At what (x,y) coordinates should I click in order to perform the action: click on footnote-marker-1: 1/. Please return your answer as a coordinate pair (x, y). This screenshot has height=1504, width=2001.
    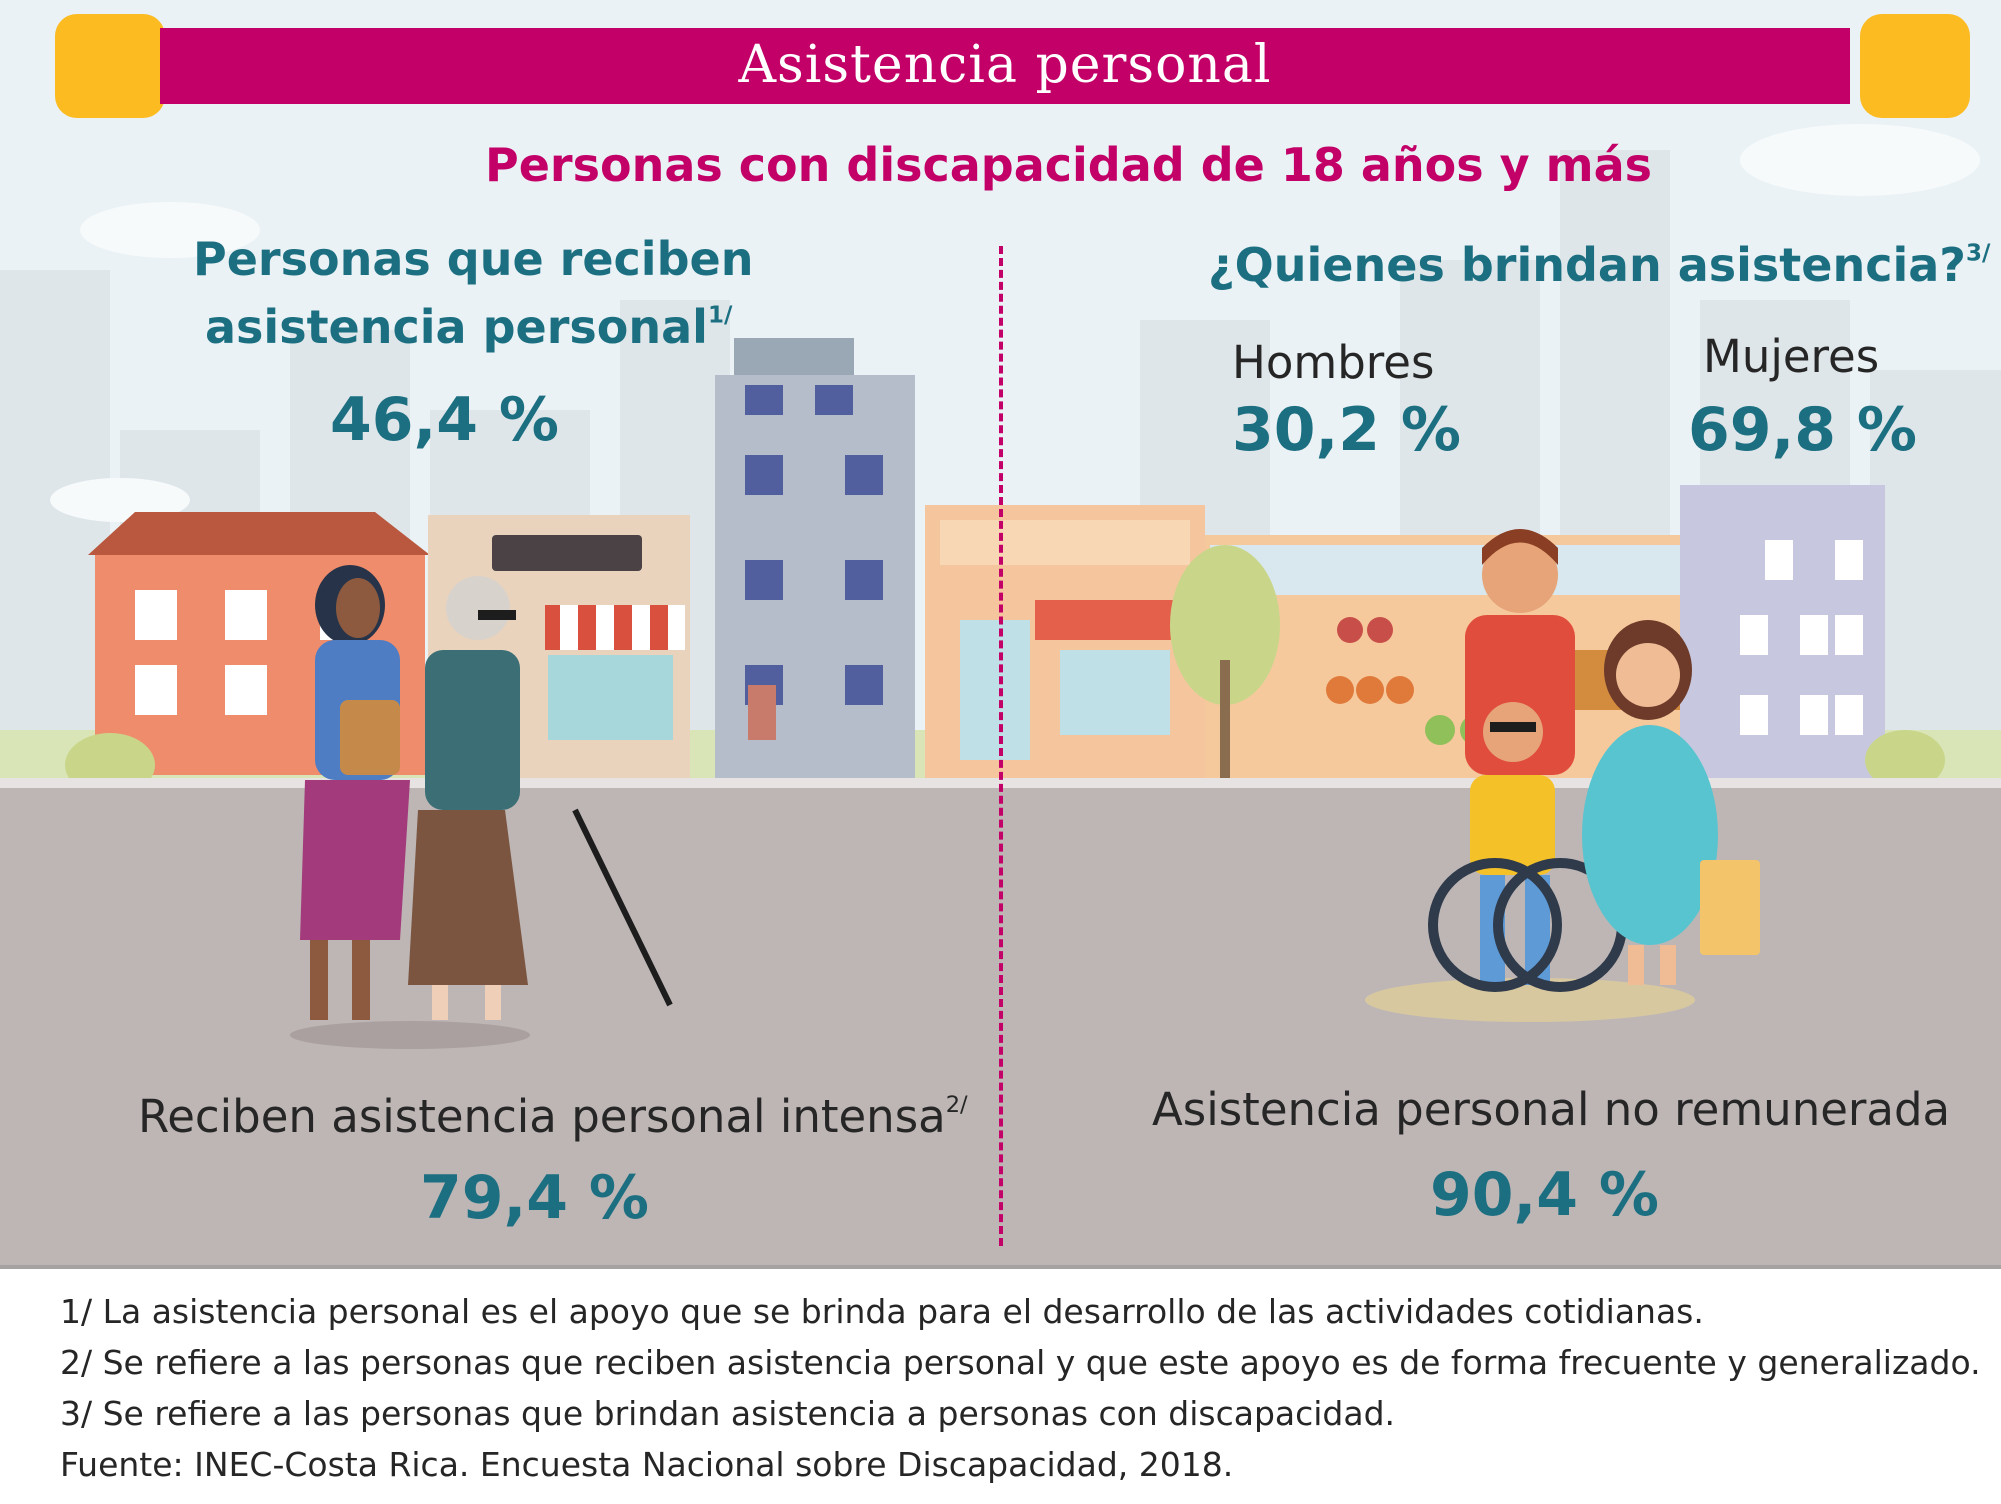
    Looking at the image, I should click on (720, 315).